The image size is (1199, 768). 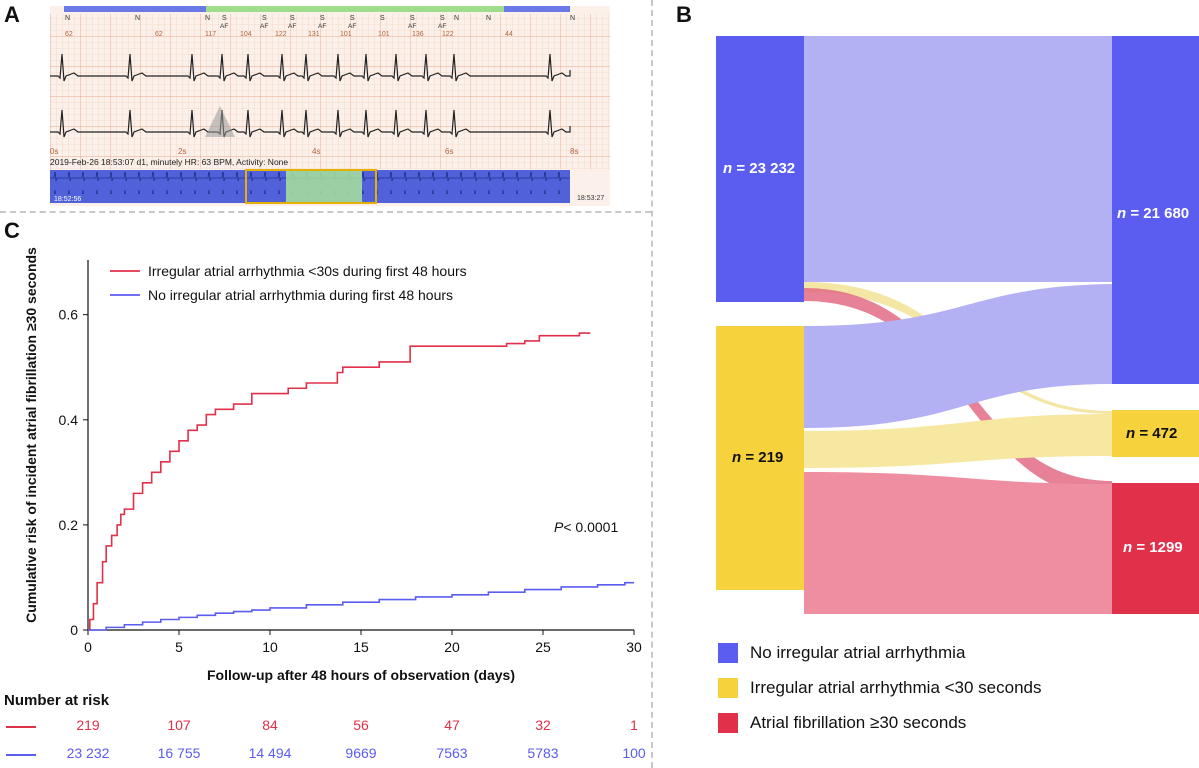 I want to click on node-right-irregular, so click(x=1155, y=433).